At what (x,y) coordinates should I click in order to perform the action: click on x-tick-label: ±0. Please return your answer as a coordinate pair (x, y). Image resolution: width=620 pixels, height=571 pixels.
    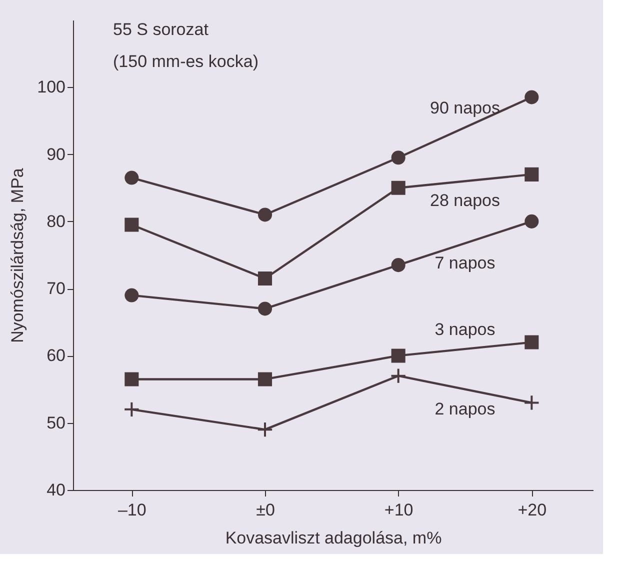
    Looking at the image, I should click on (265, 510).